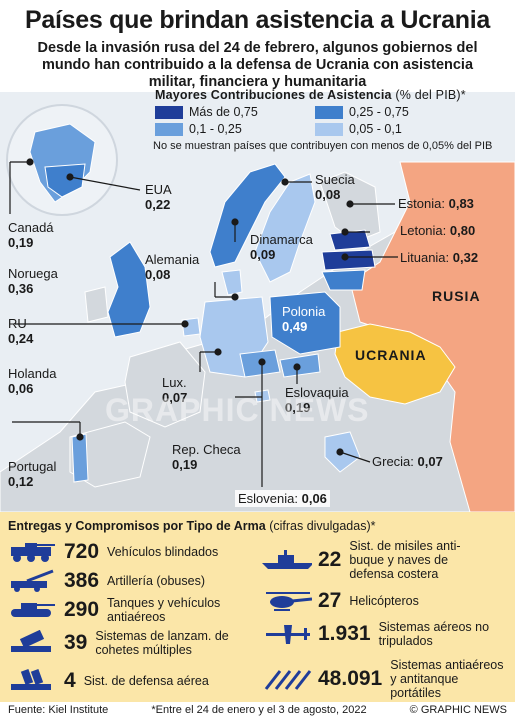 Image resolution: width=515 pixels, height=720 pixels. What do you see at coordinates (348, 260) in the screenshot?
I see `latvia-shape` at bounding box center [348, 260].